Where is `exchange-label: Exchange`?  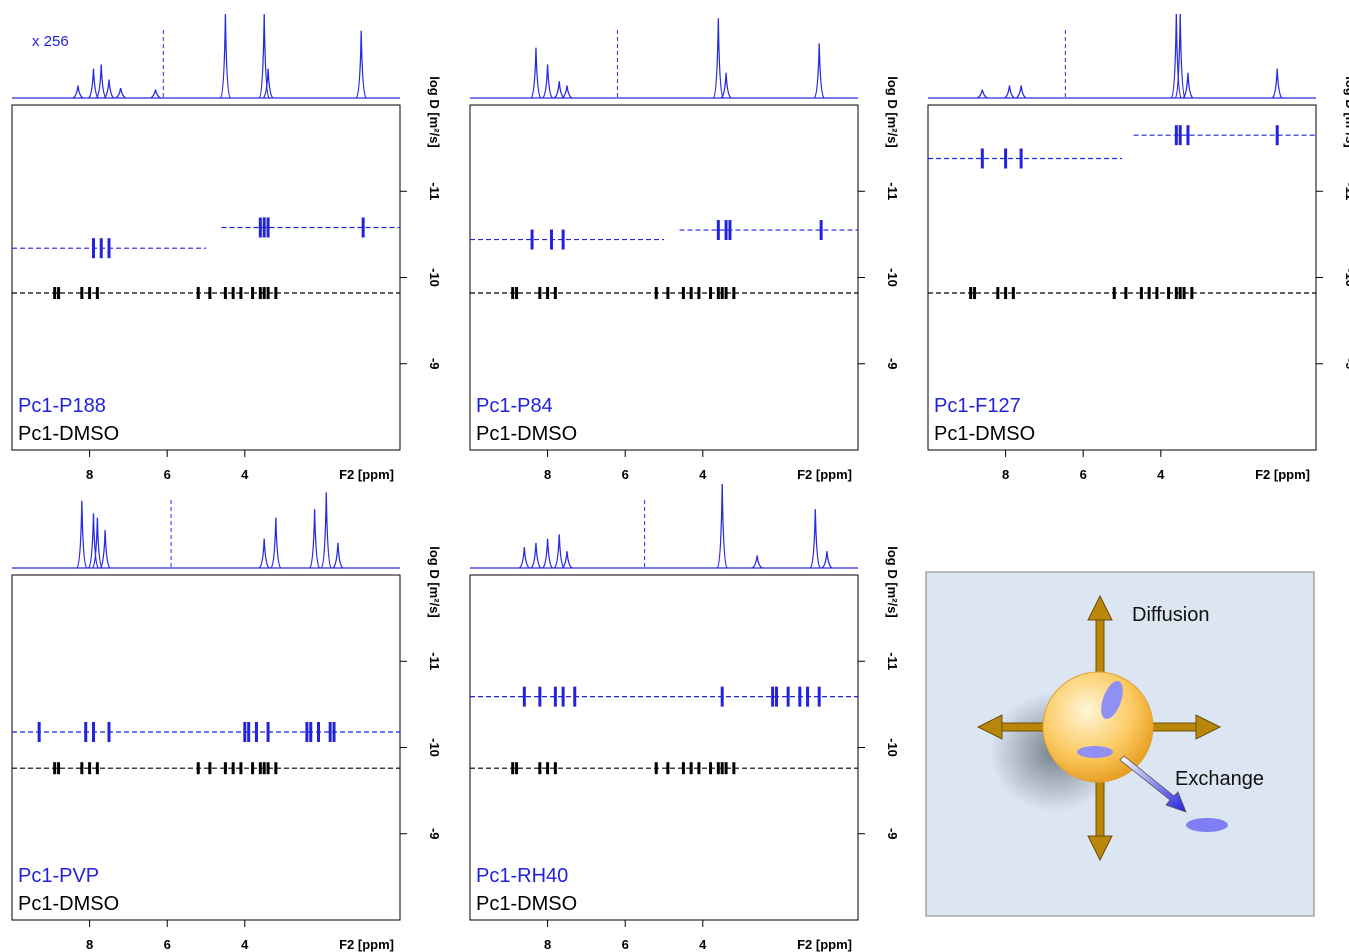 exchange-label: Exchange is located at coordinates (1219, 779).